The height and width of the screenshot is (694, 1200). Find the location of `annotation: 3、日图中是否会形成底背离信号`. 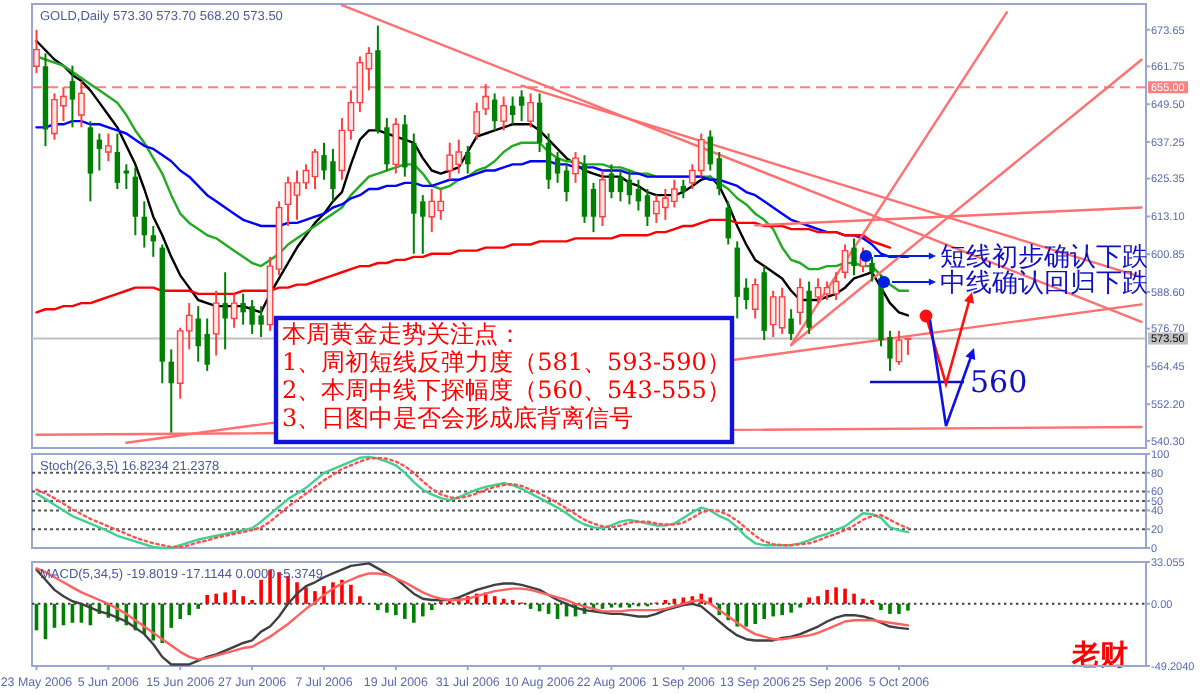

annotation: 3、日图中是否会形成底背离信号 is located at coordinates (458, 418).